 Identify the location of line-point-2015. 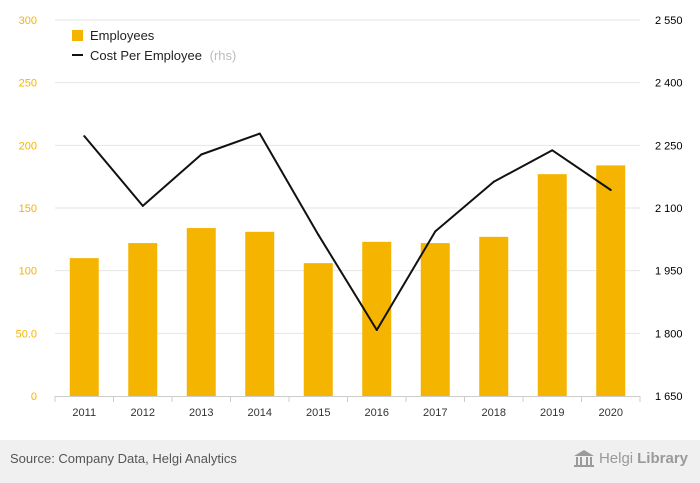
(318, 234).